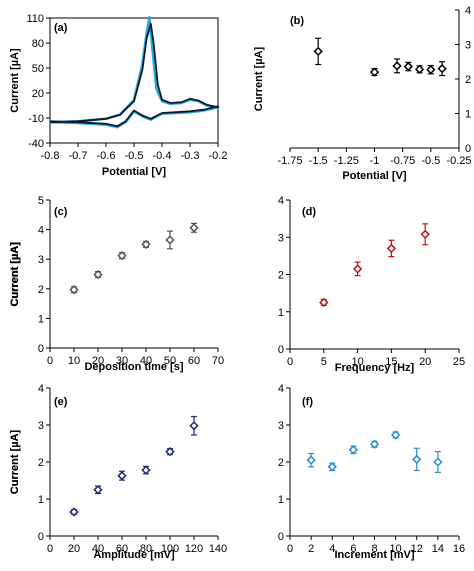  Describe the element at coordinates (162, 156) in the screenshot. I see `x-tick-label: -0.4` at that location.